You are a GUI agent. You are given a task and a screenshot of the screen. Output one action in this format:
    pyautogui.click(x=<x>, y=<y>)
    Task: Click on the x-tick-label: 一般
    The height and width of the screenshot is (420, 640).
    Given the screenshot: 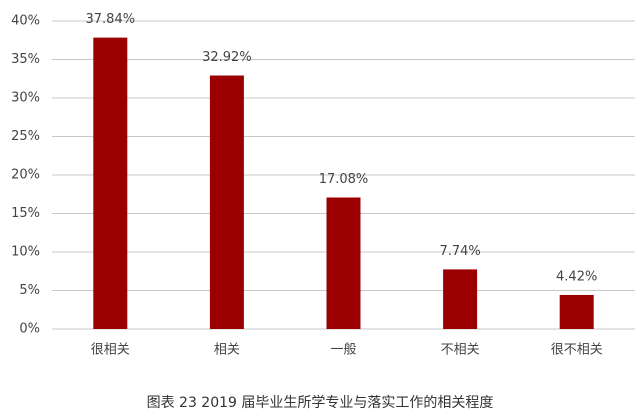 What is the action you would take?
    pyautogui.click(x=343, y=350)
    